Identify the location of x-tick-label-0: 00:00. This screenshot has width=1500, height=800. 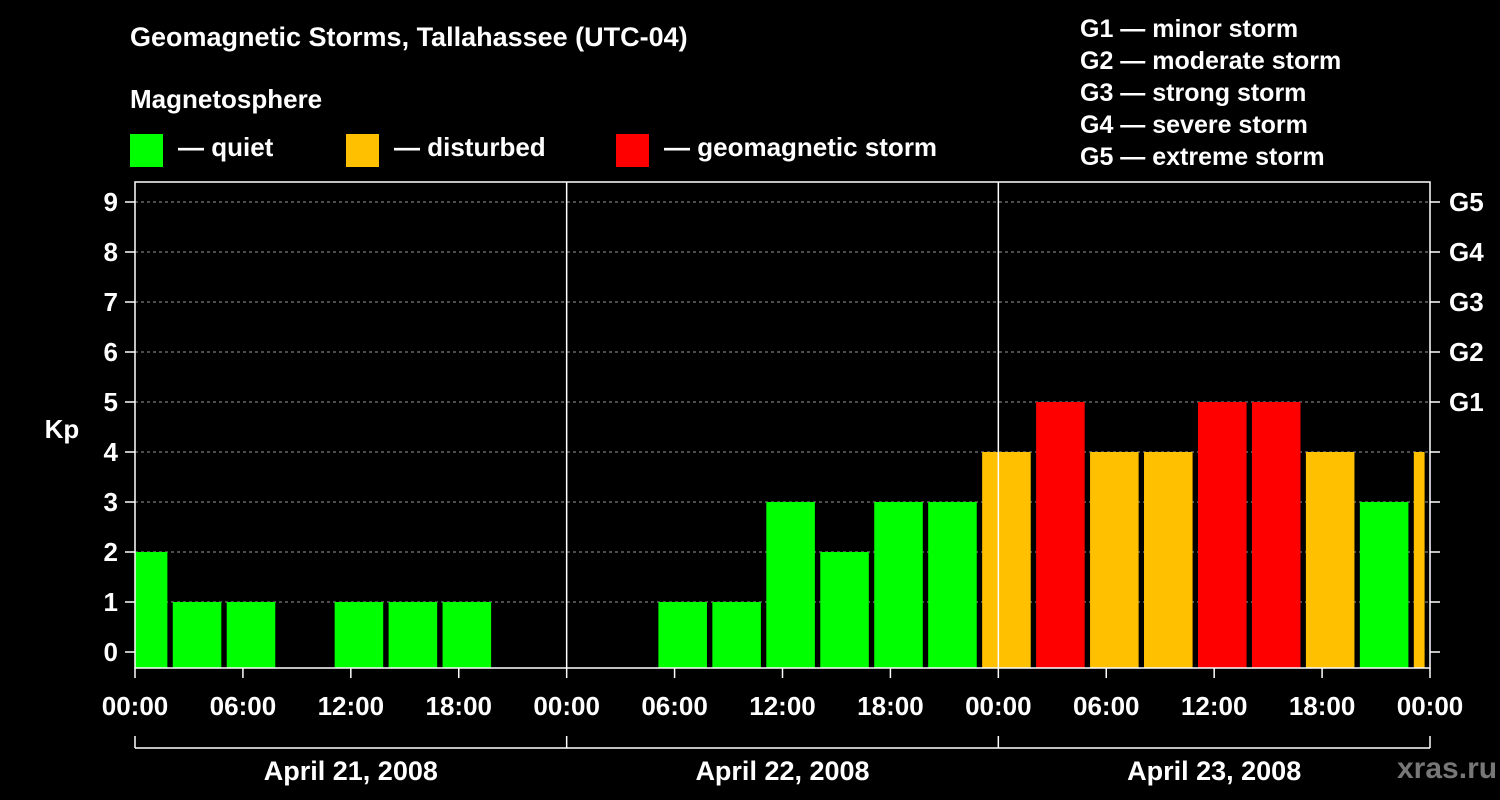
(135, 706).